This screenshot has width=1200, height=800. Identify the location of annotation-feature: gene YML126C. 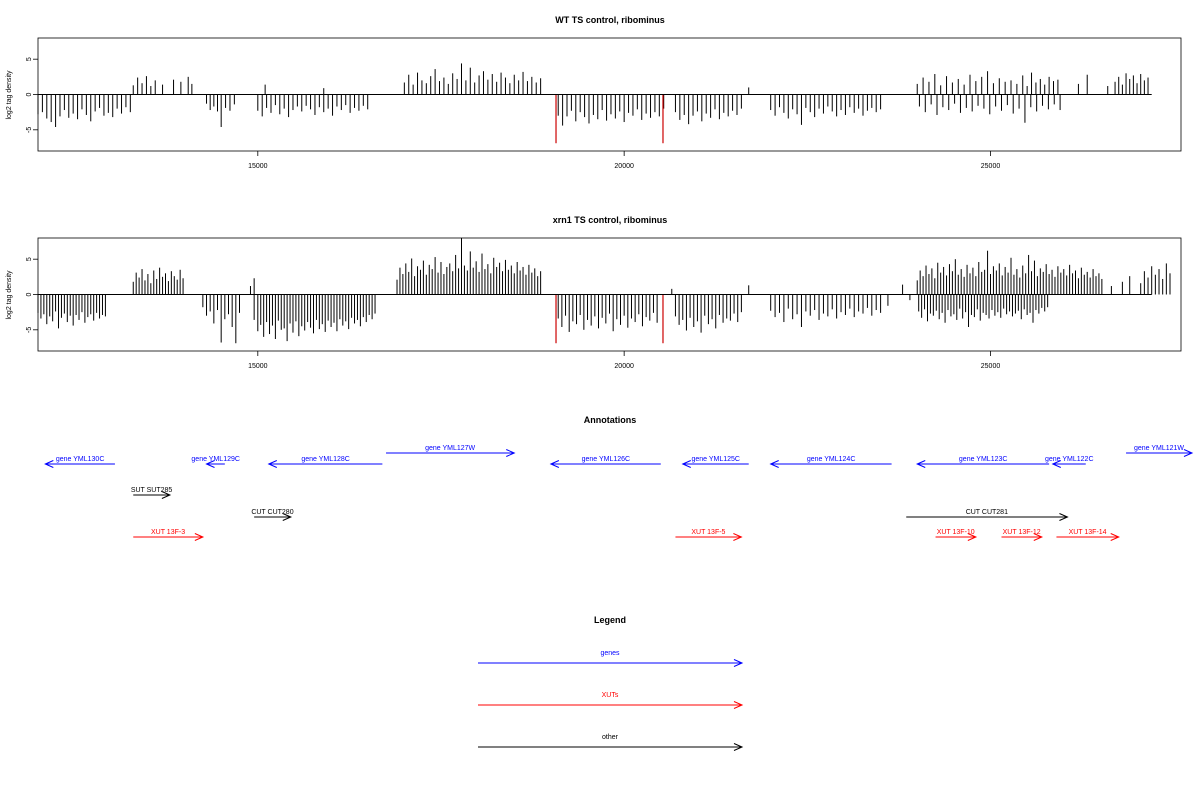
(605, 462).